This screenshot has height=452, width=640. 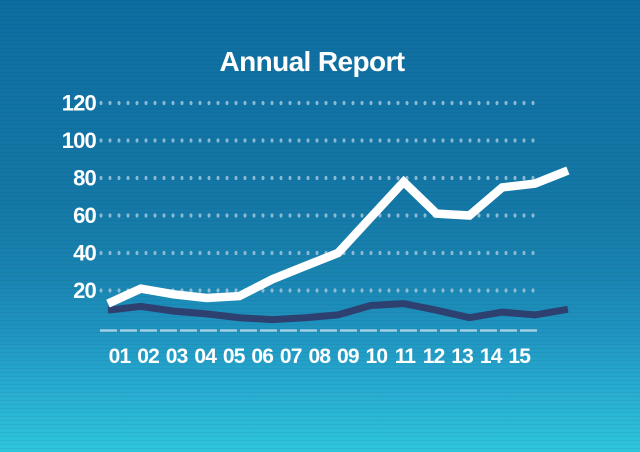 What do you see at coordinates (120, 356) in the screenshot?
I see `x-axis-tick-label: 01` at bounding box center [120, 356].